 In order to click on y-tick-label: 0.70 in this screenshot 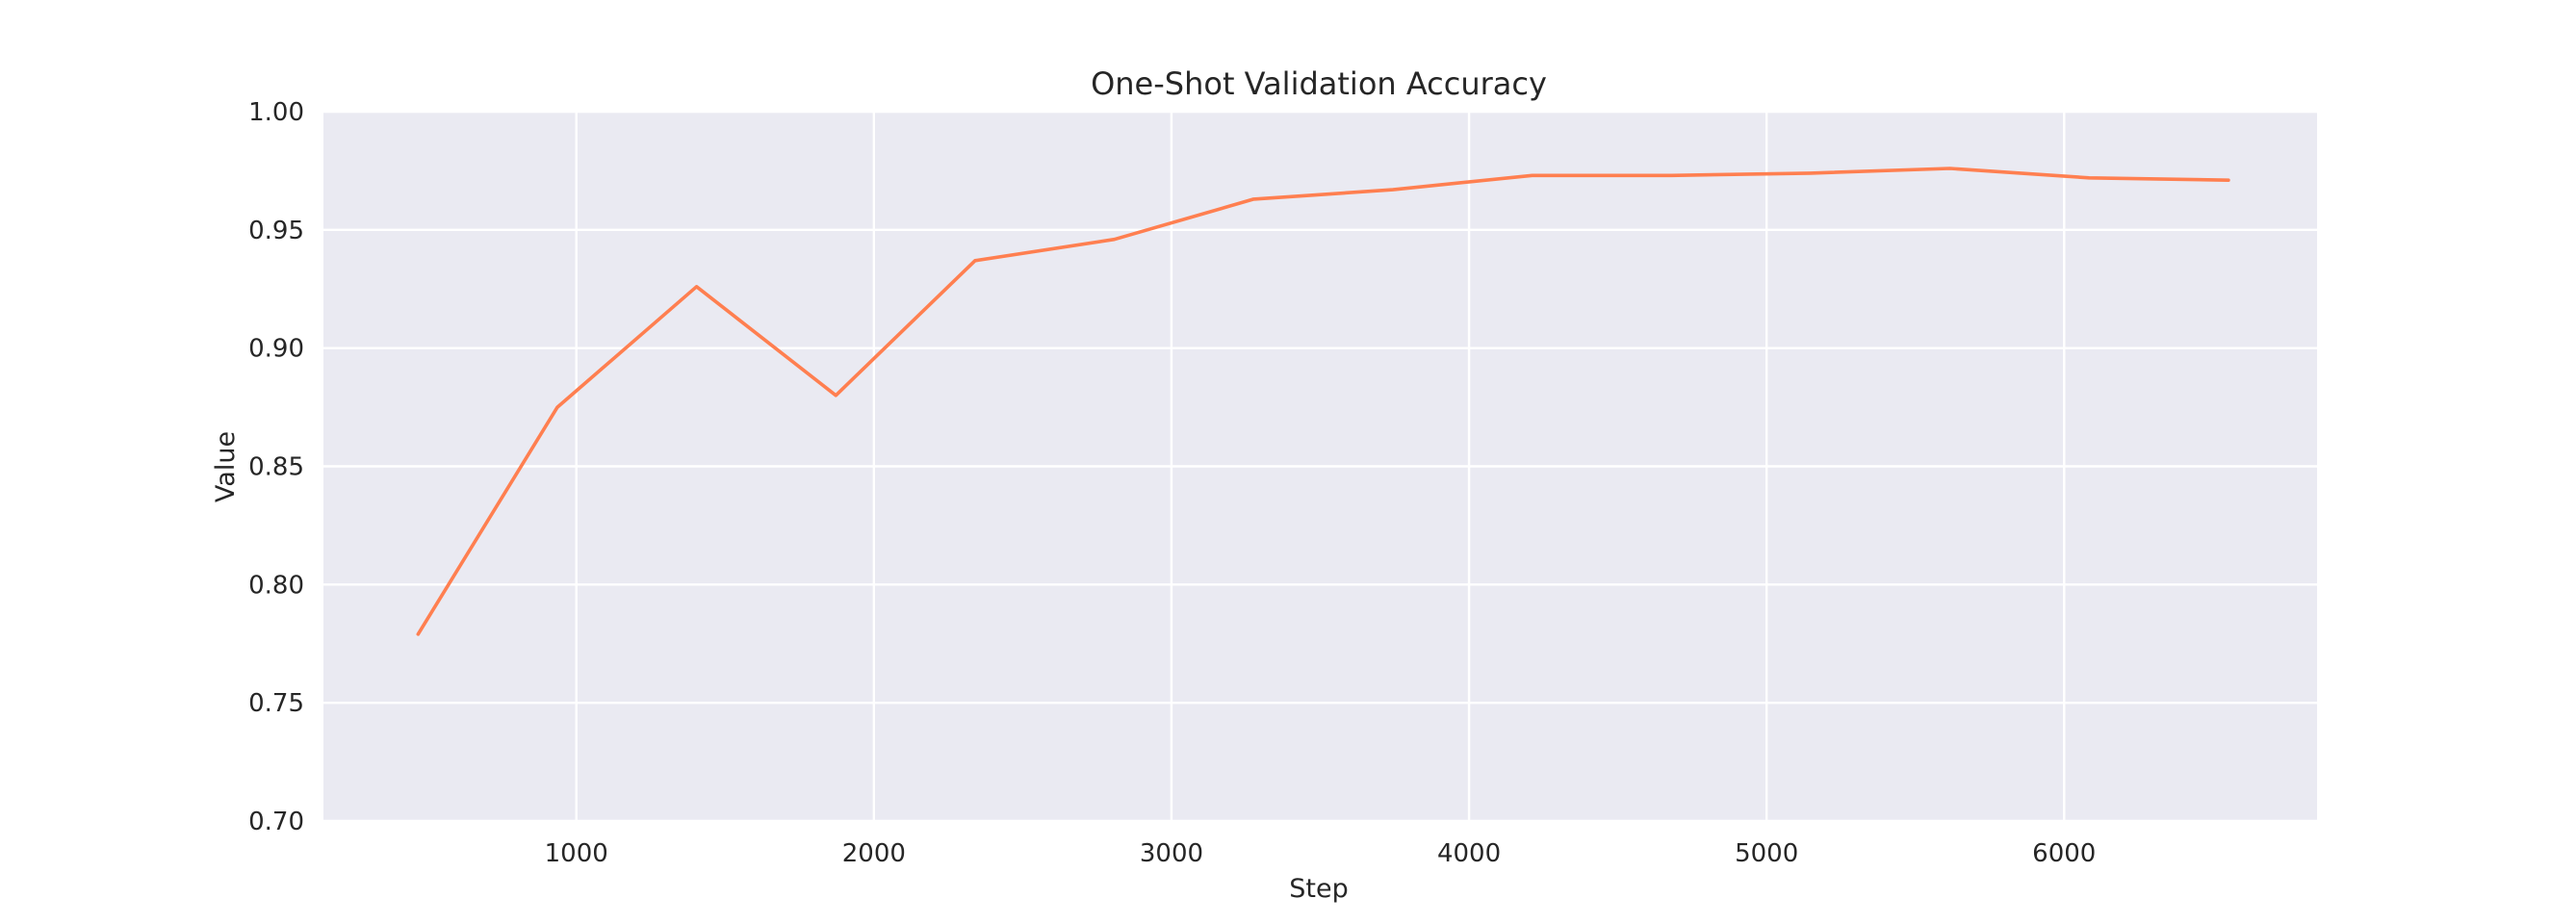, I will do `click(276, 822)`.